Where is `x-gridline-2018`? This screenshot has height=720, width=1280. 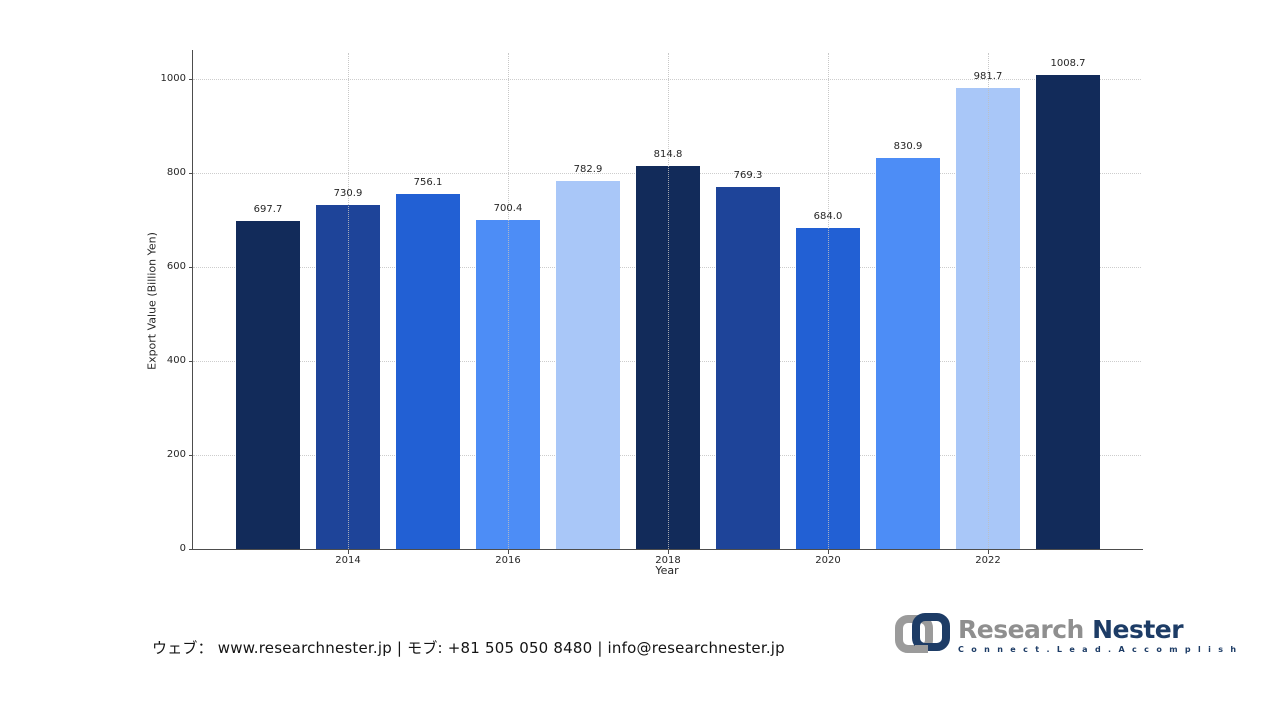 x-gridline-2018 is located at coordinates (668, 301).